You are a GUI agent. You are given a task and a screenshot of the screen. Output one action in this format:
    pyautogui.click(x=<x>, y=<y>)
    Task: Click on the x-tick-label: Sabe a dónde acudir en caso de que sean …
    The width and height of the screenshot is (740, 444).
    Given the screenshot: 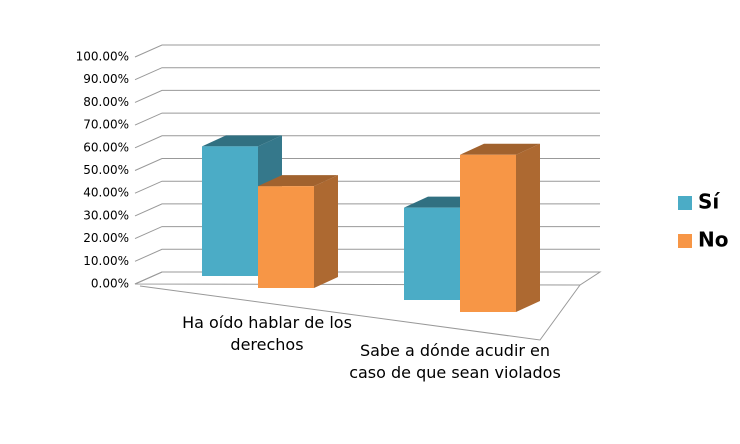 What is the action you would take?
    pyautogui.click(x=455, y=361)
    